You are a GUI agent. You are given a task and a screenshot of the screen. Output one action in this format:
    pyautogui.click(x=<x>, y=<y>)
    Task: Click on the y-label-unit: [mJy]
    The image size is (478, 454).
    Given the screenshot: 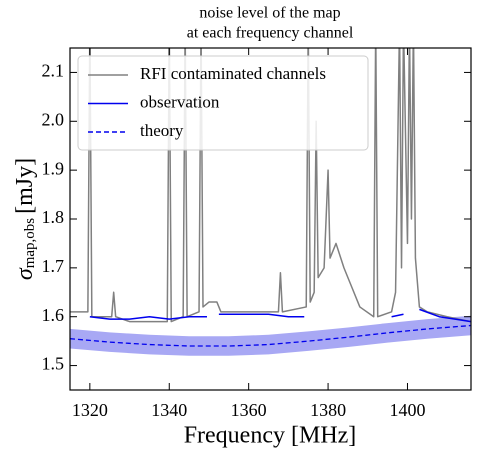 What is the action you would take?
    pyautogui.click(x=25, y=186)
    